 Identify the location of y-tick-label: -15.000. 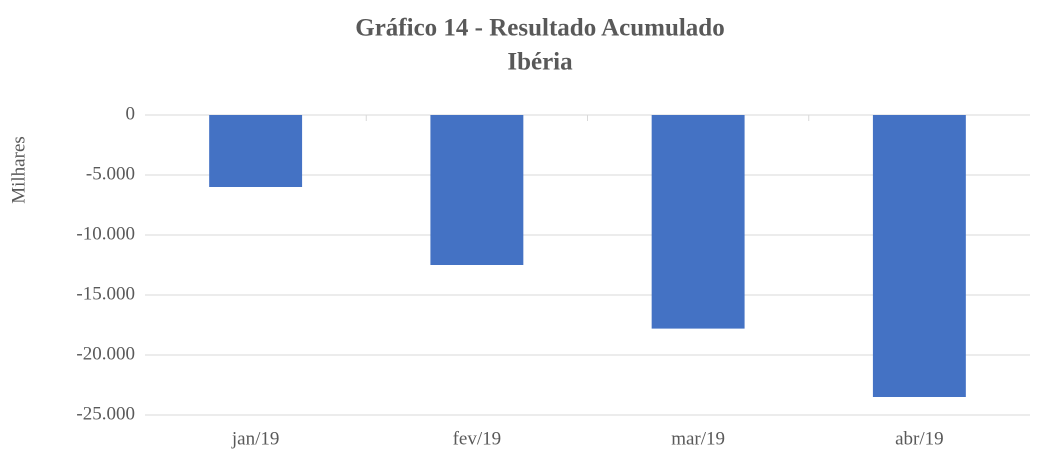
(105, 293).